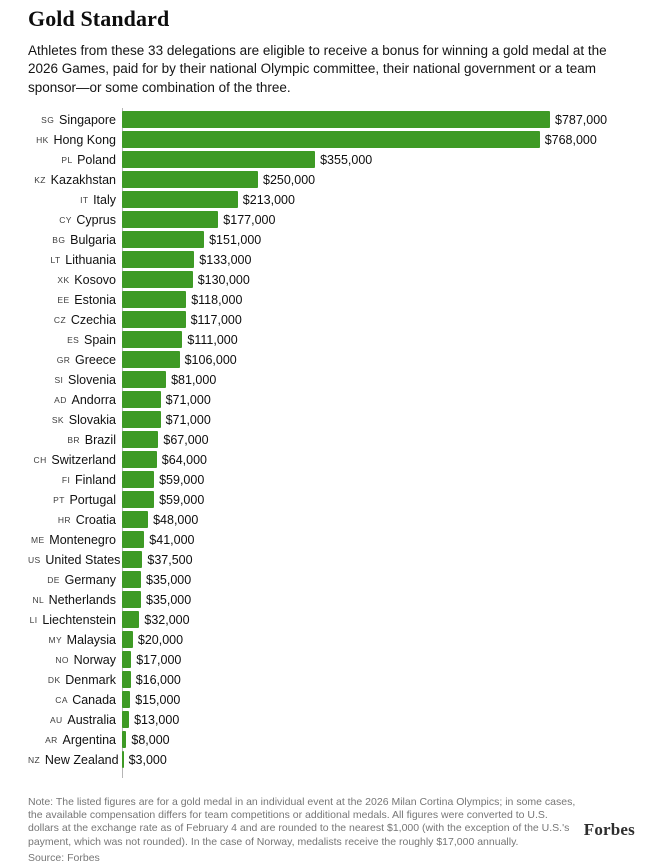 This screenshot has width=649, height=864. What do you see at coordinates (324, 480) in the screenshot?
I see `bar-row: FI Finland $59,000` at bounding box center [324, 480].